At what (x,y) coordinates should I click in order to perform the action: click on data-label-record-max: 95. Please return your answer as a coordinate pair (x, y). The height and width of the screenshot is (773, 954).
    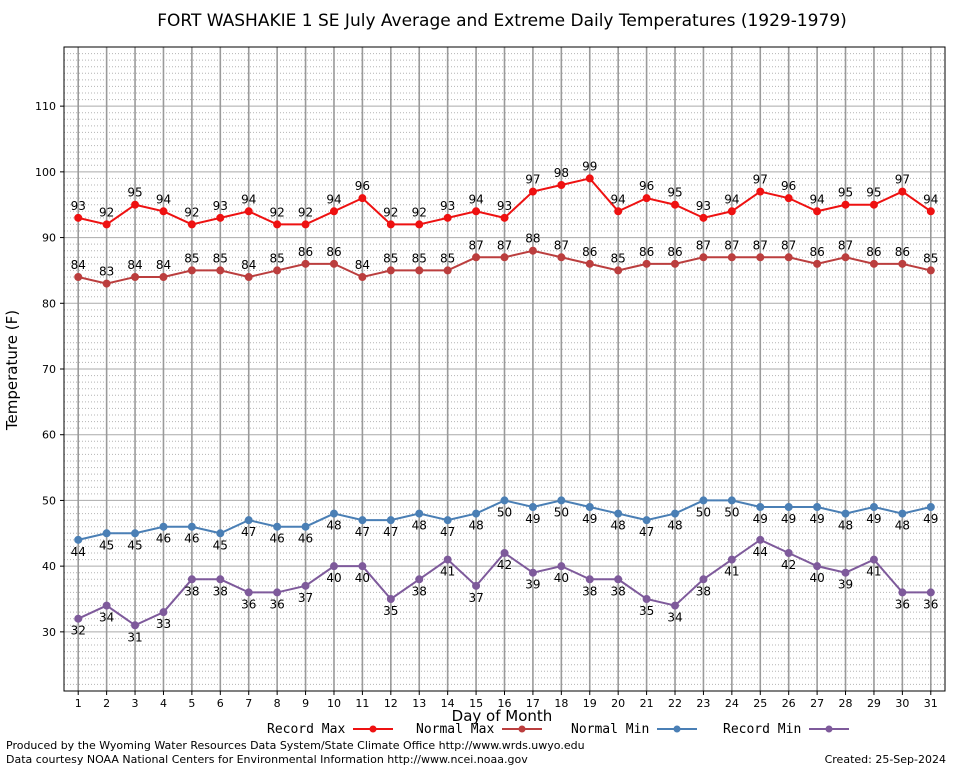
    Looking at the image, I should click on (873, 193).